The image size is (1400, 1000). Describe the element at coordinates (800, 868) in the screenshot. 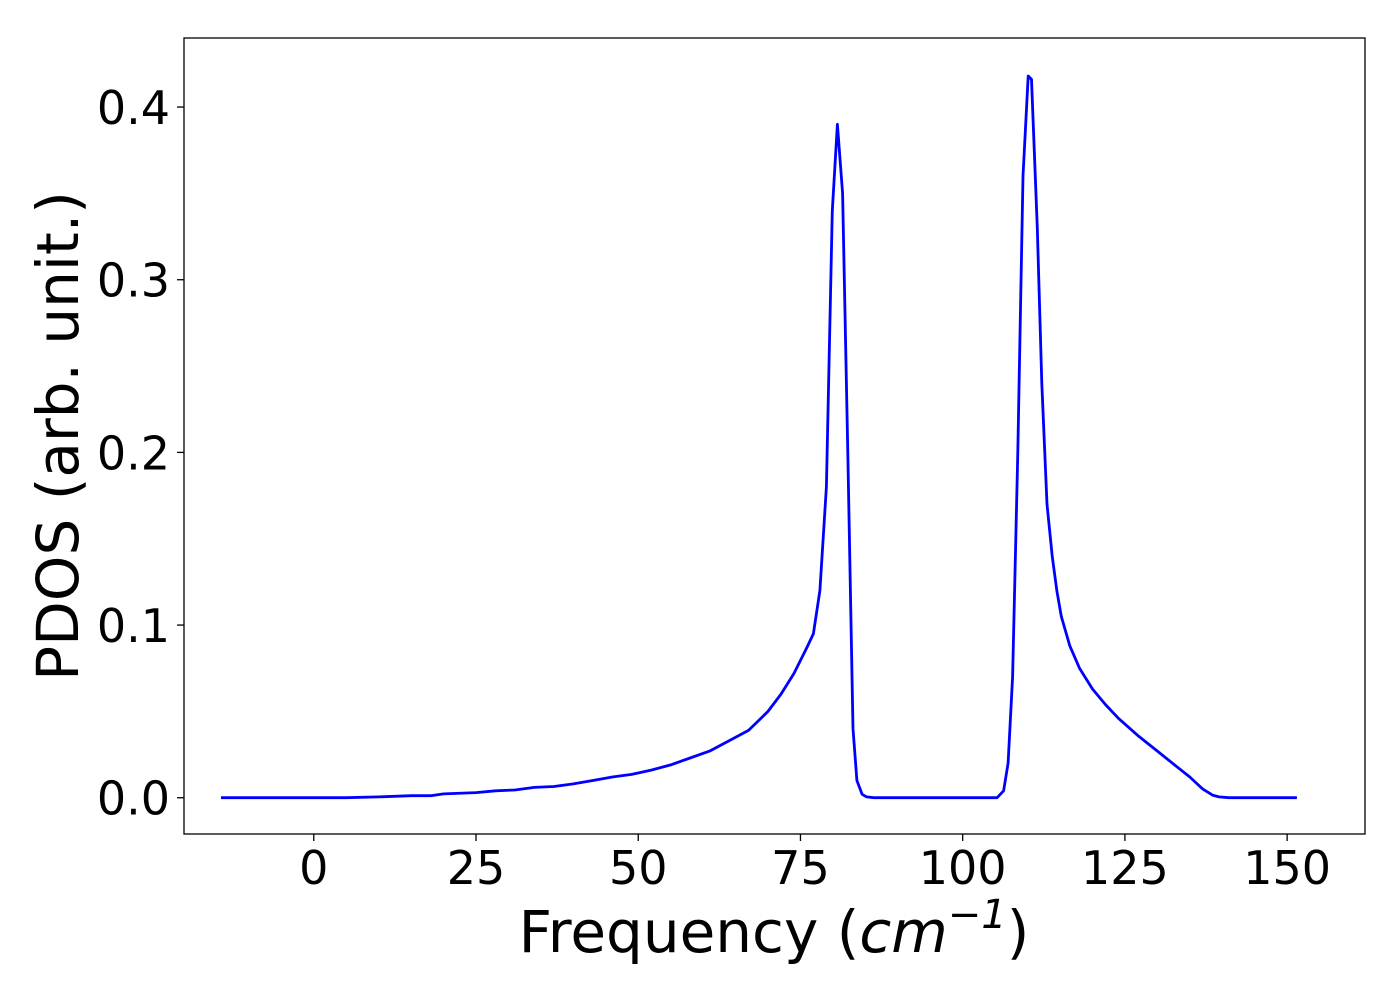

I see `x-tick-label: 75` at that location.